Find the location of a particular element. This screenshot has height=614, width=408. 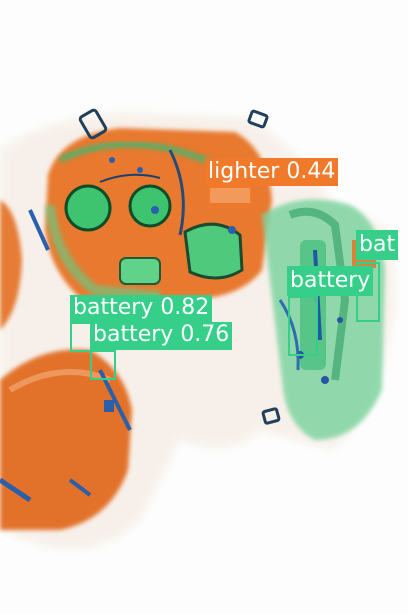

detection-label: battery 0.82 is located at coordinates (141, 308).